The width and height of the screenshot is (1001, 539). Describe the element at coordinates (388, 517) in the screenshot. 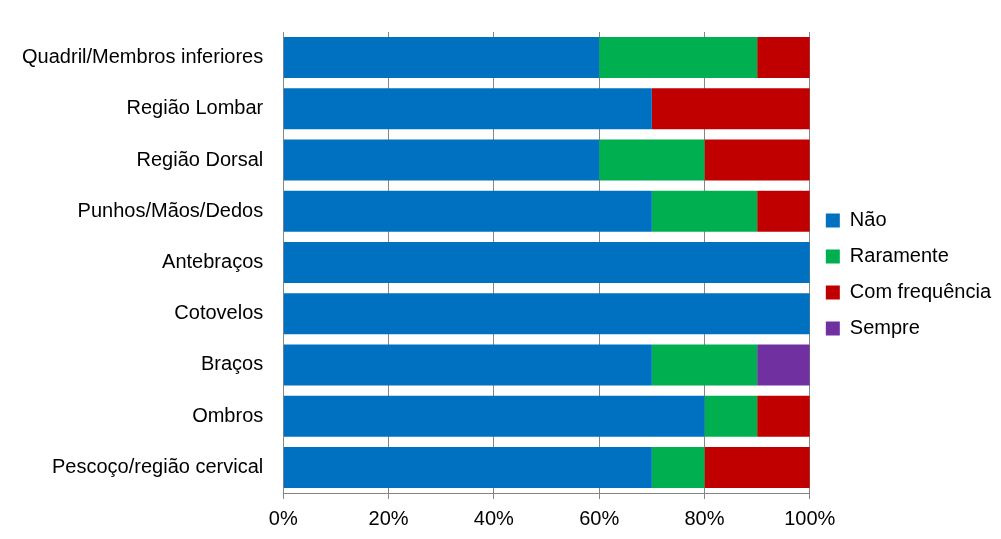

I see `x-tick-label: 20%` at that location.